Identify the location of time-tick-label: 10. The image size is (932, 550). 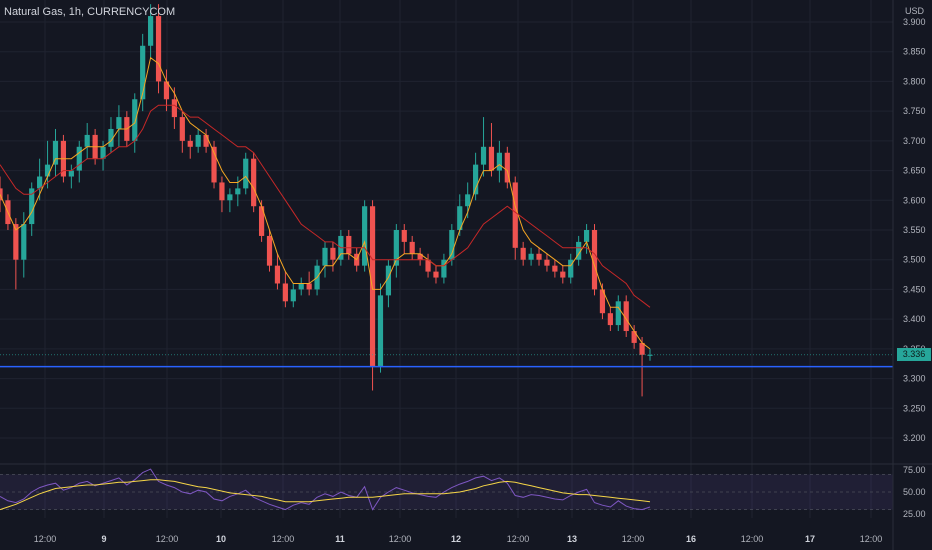
(221, 539).